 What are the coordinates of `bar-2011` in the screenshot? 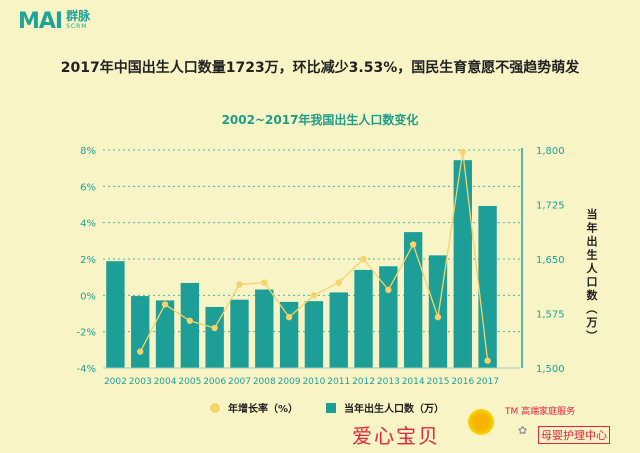 It's located at (338, 330).